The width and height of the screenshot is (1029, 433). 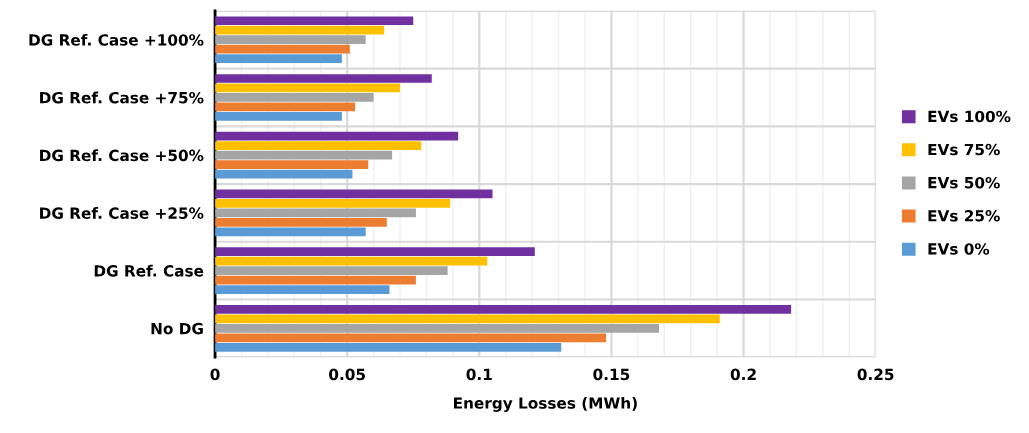 I want to click on y-tick-label: DG Ref. Case +25%, so click(x=122, y=213).